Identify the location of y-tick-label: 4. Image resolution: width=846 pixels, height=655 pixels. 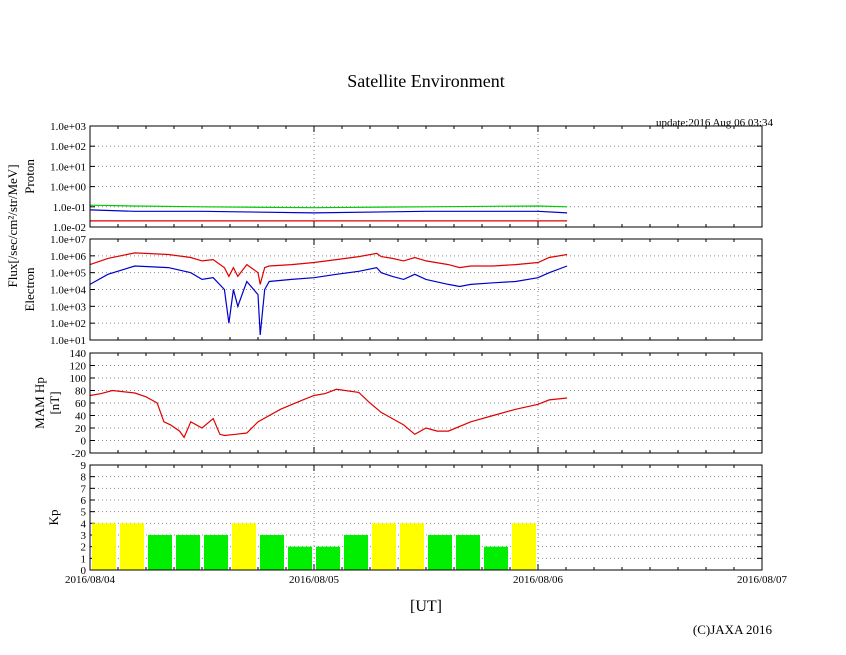
(84, 524).